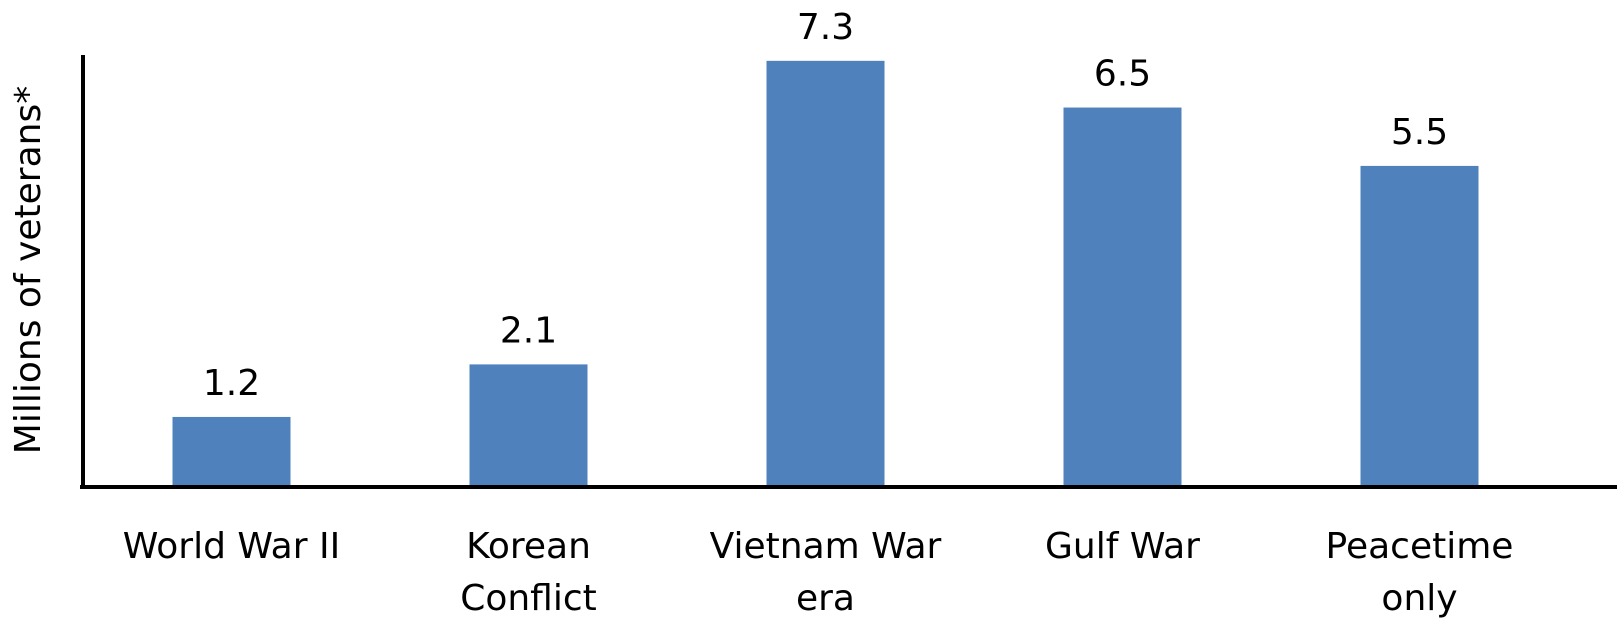  Describe the element at coordinates (825, 27) in the screenshot. I see `value-label: 7.3` at that location.